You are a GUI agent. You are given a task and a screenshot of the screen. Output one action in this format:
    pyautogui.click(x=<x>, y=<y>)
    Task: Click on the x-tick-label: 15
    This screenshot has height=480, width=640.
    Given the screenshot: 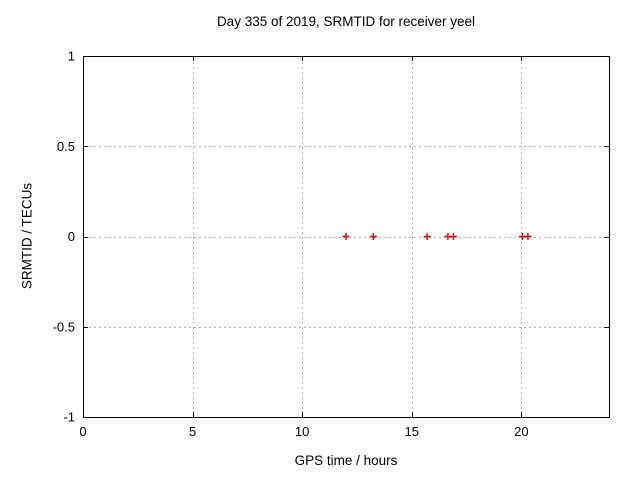 What is the action you would take?
    pyautogui.click(x=412, y=431)
    